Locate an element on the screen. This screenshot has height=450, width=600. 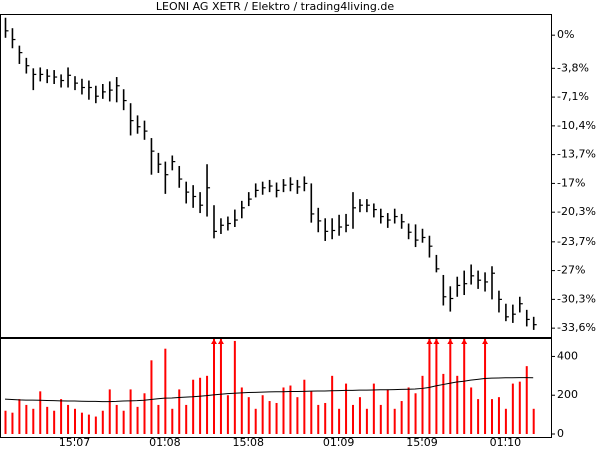
y-tick-label: -17% is located at coordinates (571, 182).